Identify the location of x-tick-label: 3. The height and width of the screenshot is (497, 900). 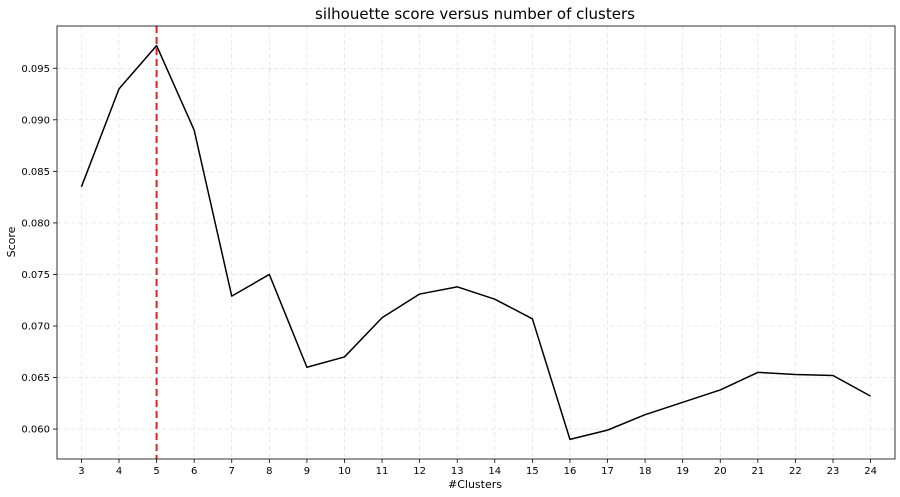
(81, 471).